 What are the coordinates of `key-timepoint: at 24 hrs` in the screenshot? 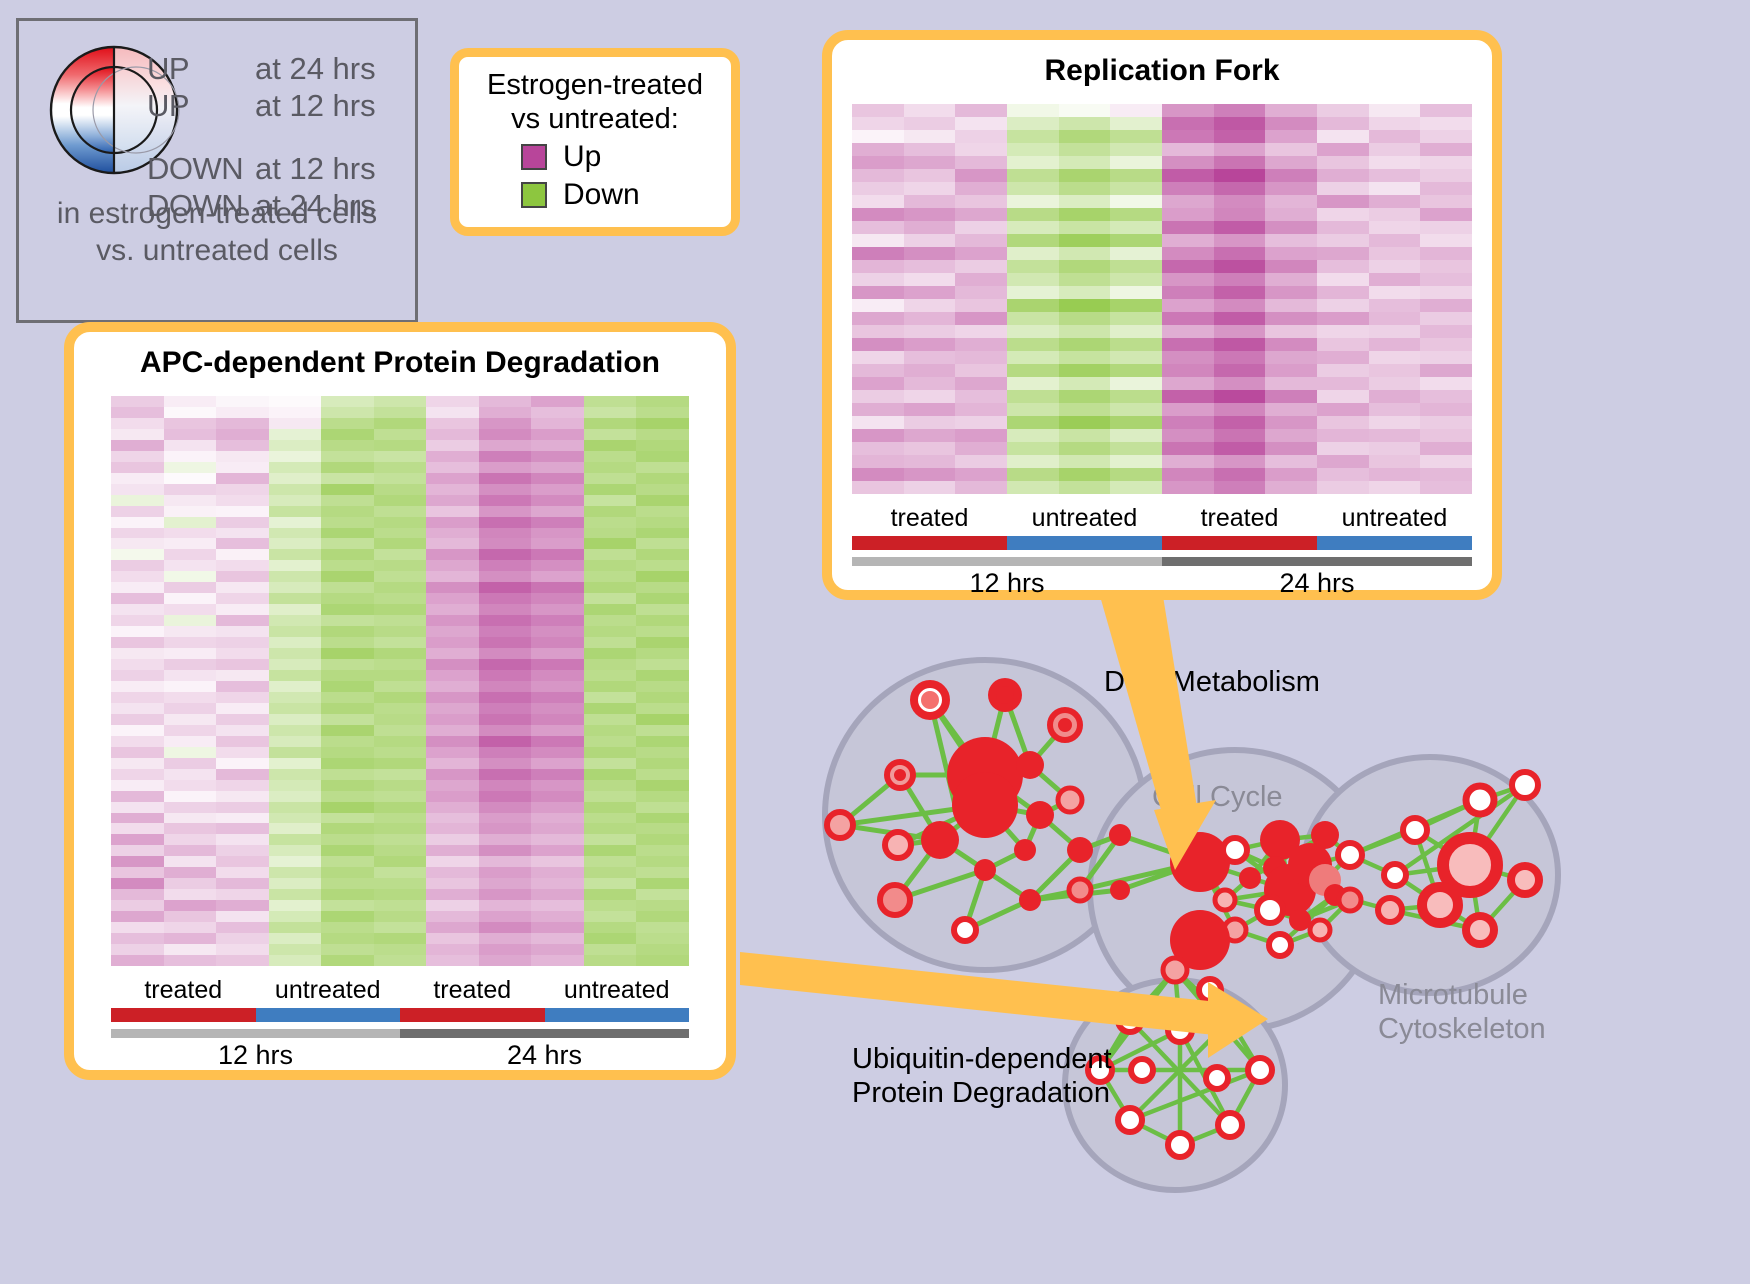 It's located at (315, 205).